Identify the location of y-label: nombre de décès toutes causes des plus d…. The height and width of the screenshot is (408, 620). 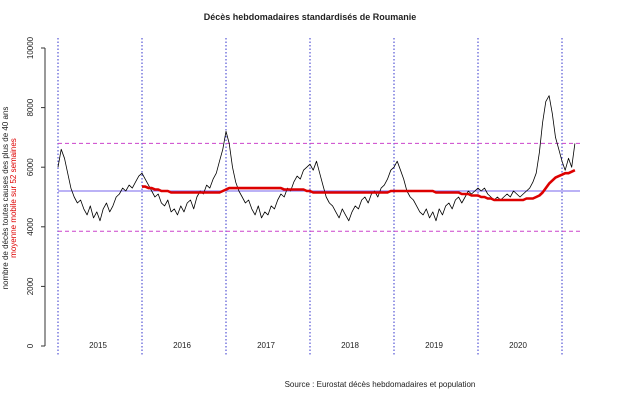
(5, 198).